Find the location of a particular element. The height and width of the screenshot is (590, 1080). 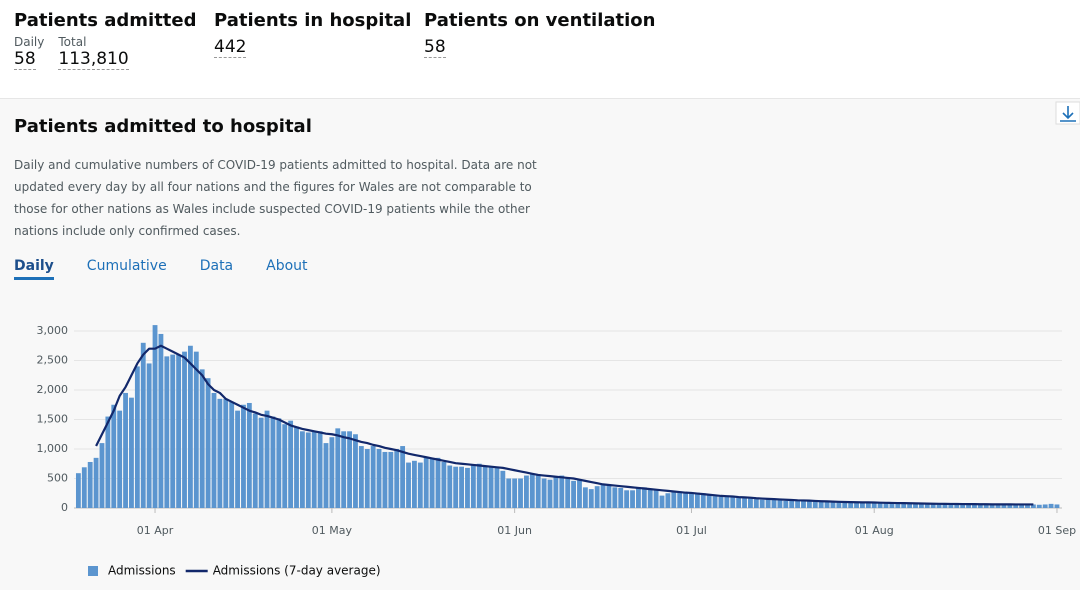

download-icon is located at coordinates (1067, 113).